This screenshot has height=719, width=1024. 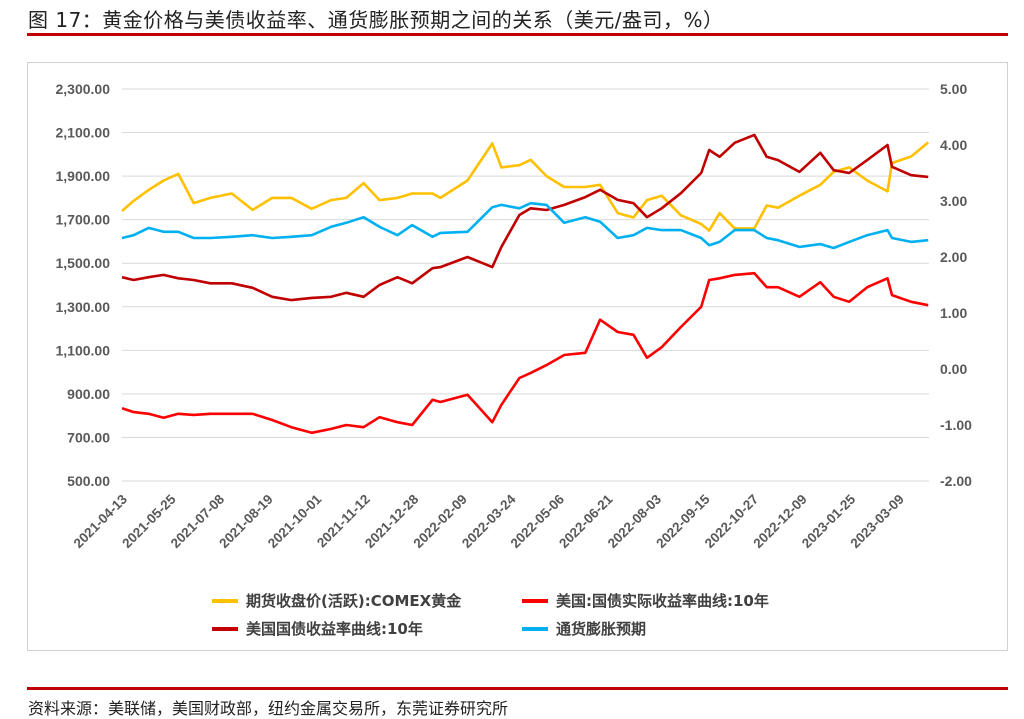 I want to click on right-axis-tick-label: 5.00, so click(x=953, y=89).